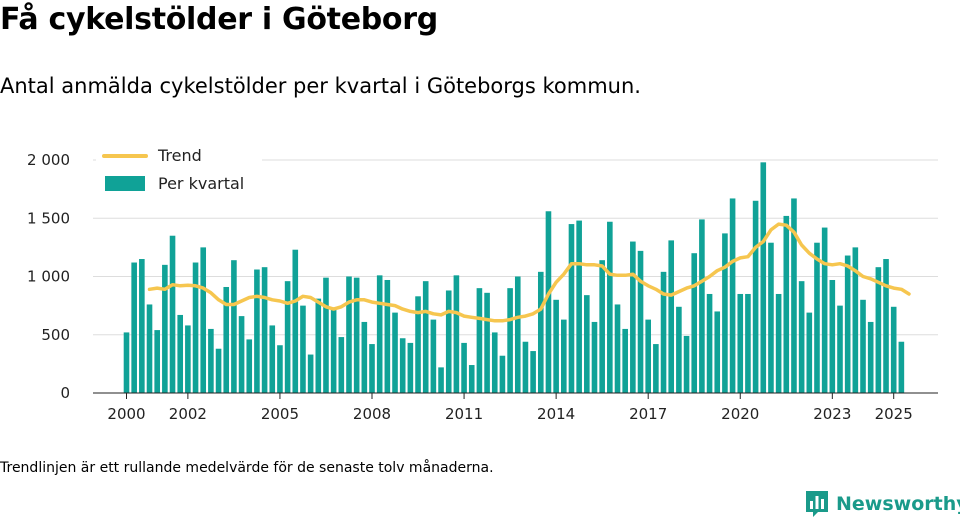 This screenshot has width=960, height=520. What do you see at coordinates (515, 407) in the screenshot?
I see `x-axis: 2000 2002 2005 2008 2011 2014 2017 2020 2023 2025` at bounding box center [515, 407].